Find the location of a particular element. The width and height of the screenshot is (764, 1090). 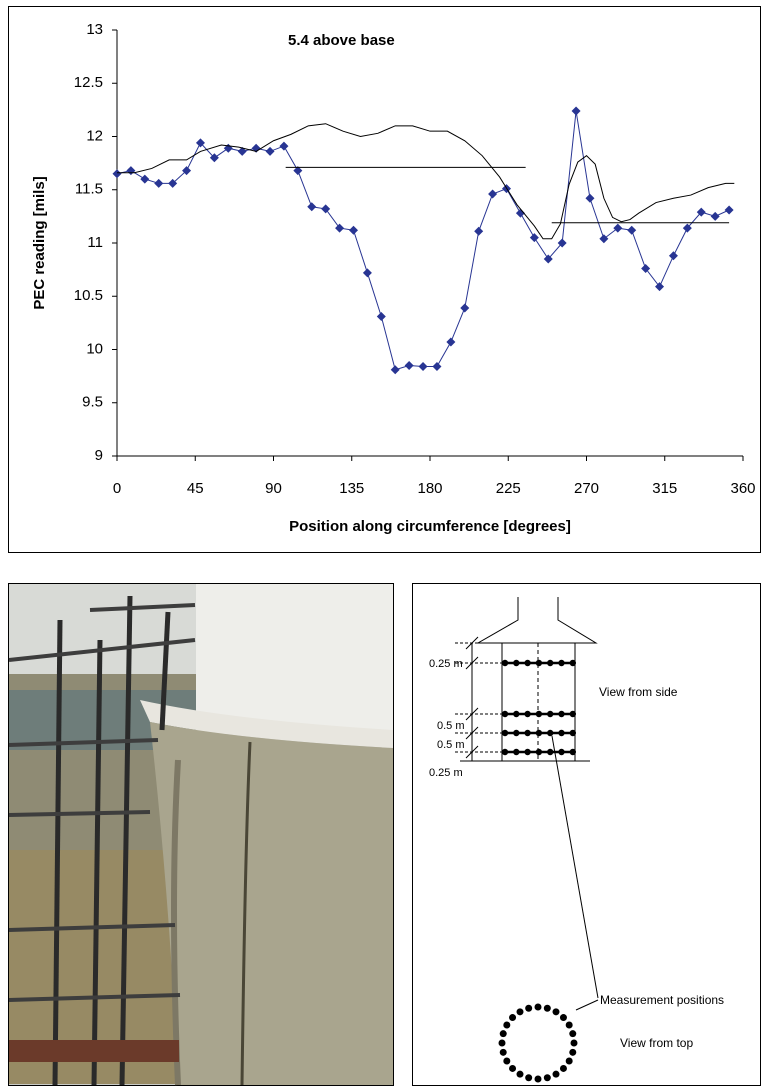

y-tick-label: 12.5 is located at coordinates (88, 82).